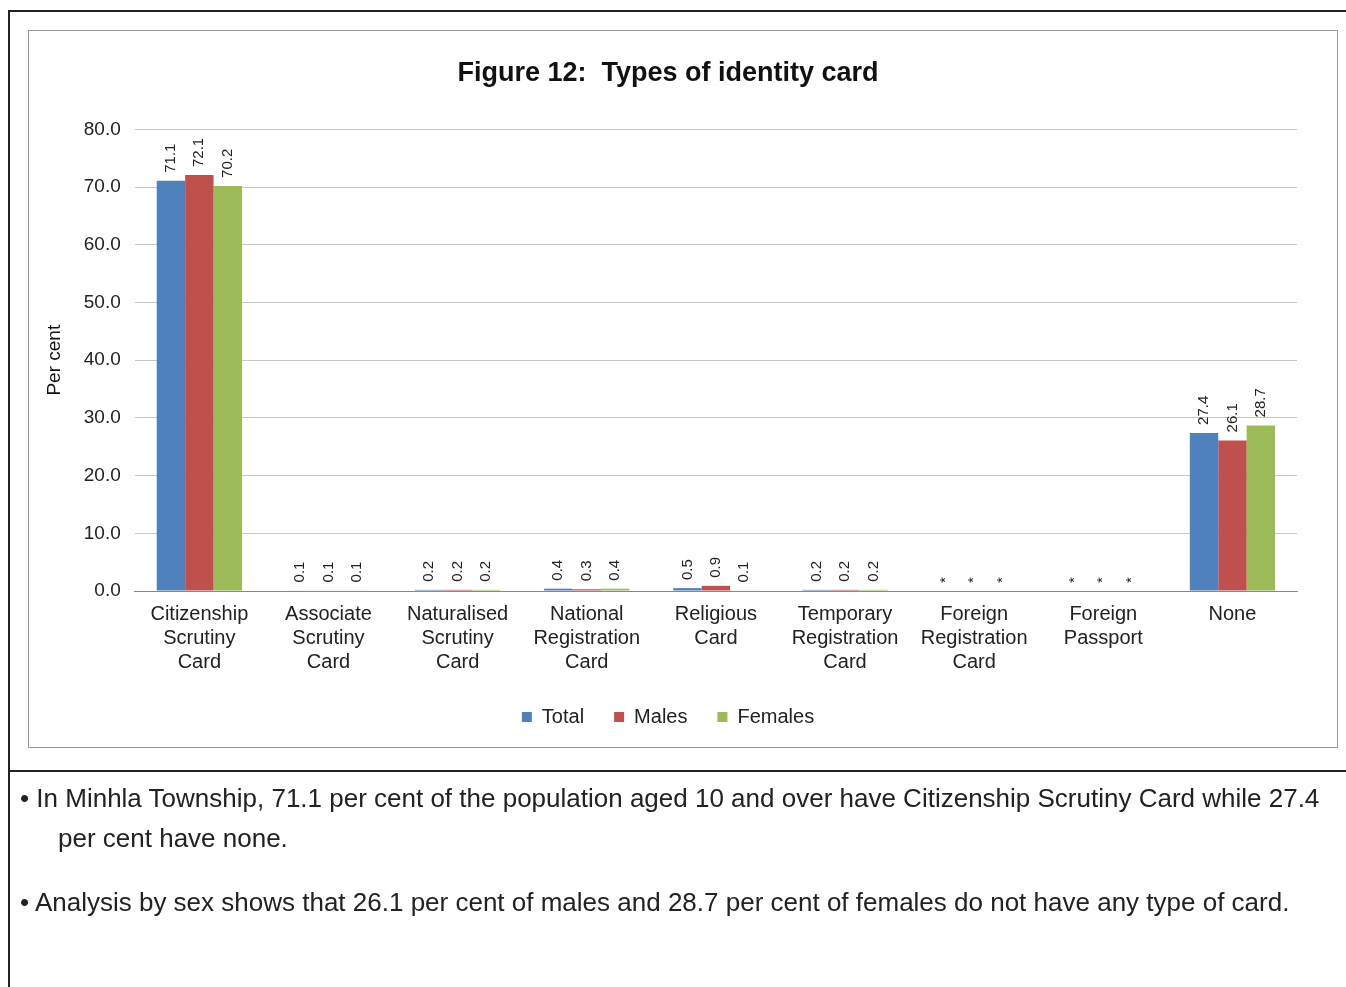  Describe the element at coordinates (670, 818) in the screenshot. I see `text: • In Minhla Township, 71.1 per cent of the population aged 10 and over have Citizenship Scrutiny Card while 27.4 per cent have none.` at that location.